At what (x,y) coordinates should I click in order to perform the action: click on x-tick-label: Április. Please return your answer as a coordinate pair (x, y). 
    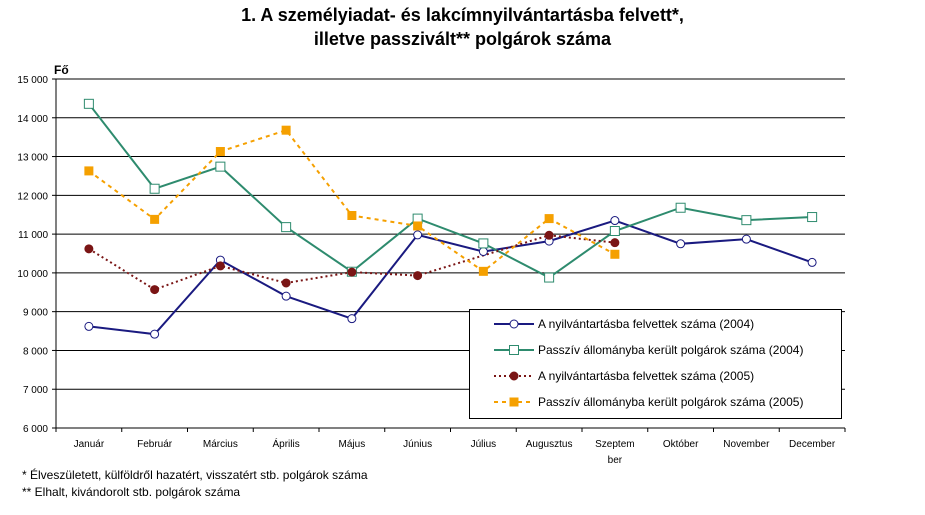
    Looking at the image, I should click on (286, 443).